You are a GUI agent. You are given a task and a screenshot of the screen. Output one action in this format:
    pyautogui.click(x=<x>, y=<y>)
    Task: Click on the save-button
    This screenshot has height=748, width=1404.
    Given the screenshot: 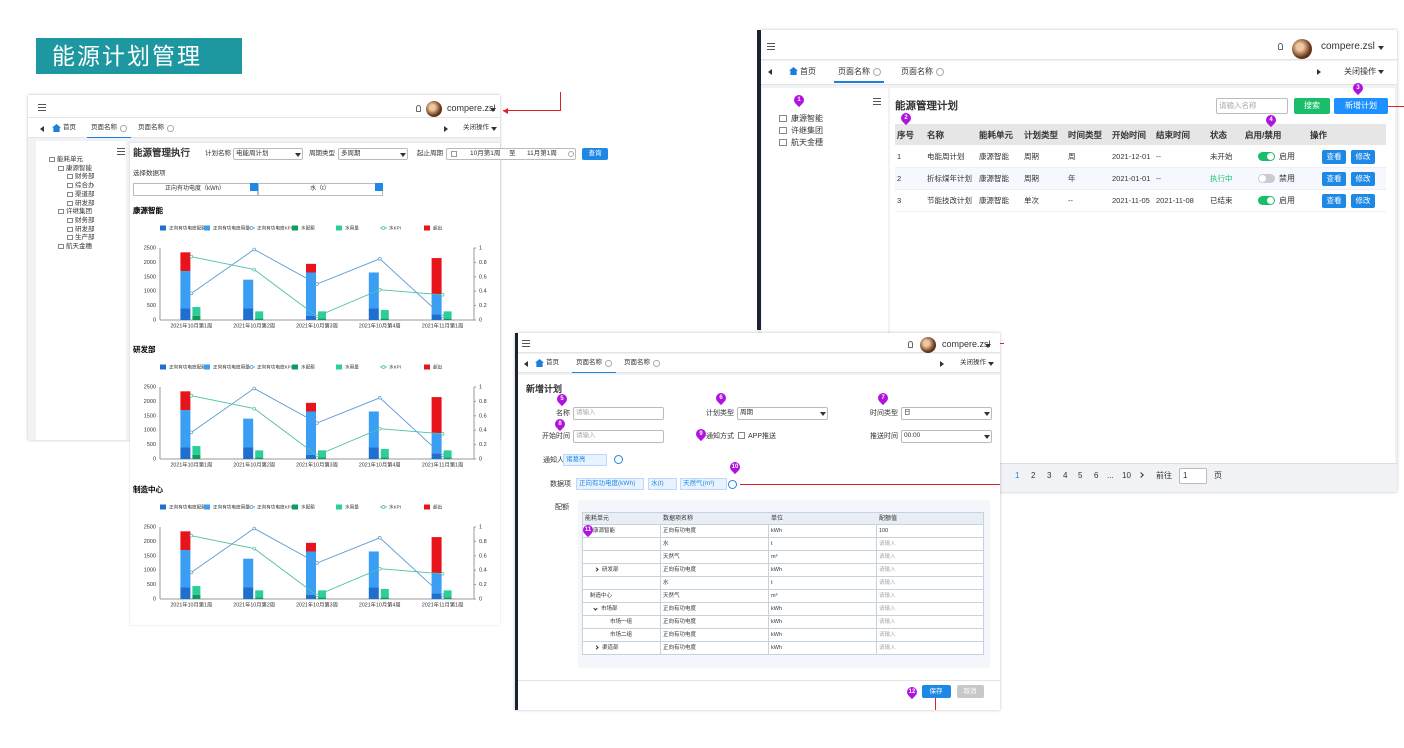 What is the action you would take?
    pyautogui.click(x=936, y=691)
    